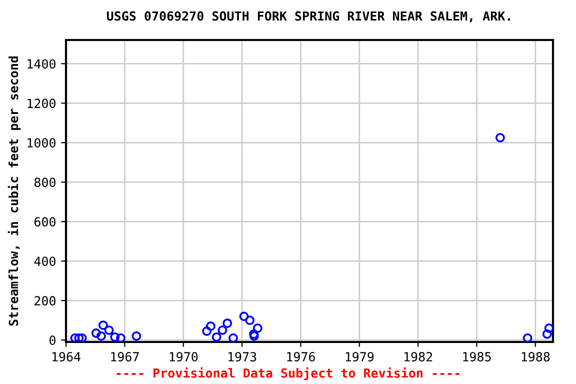 The image size is (576, 384). What do you see at coordinates (45, 222) in the screenshot?
I see `y-tick-label: 600` at bounding box center [45, 222].